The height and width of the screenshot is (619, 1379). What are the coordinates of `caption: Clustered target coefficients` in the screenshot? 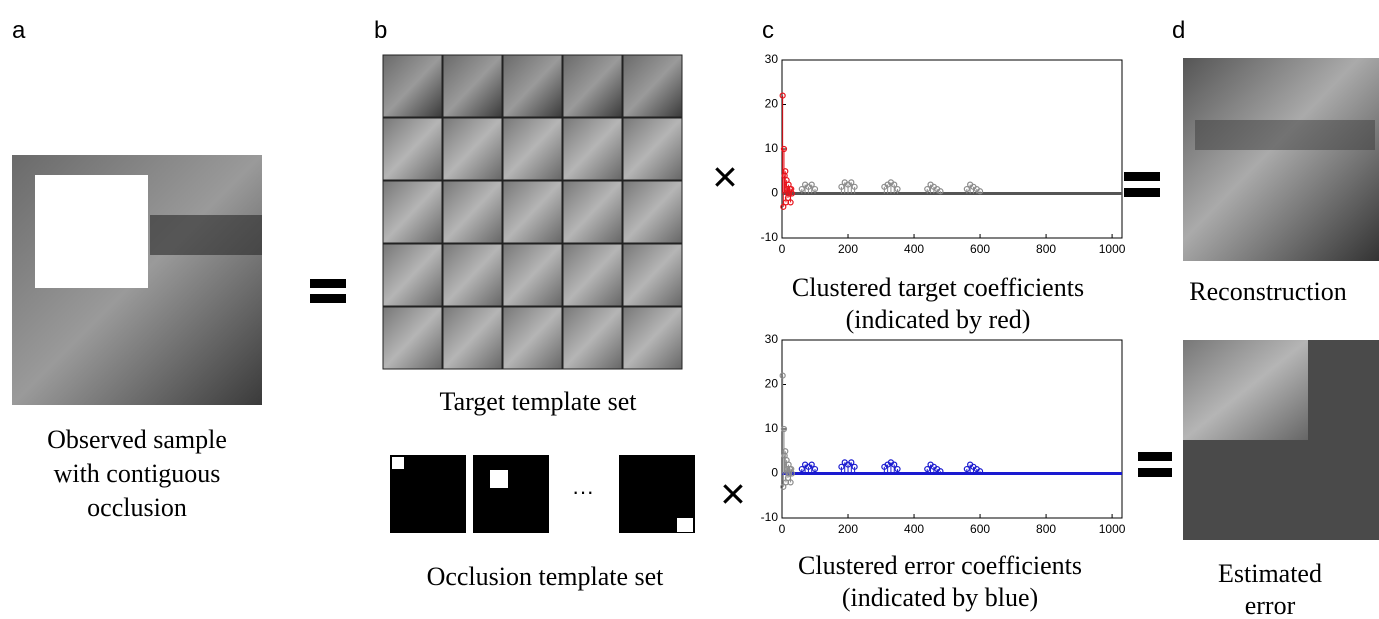 It's located at (938, 287).